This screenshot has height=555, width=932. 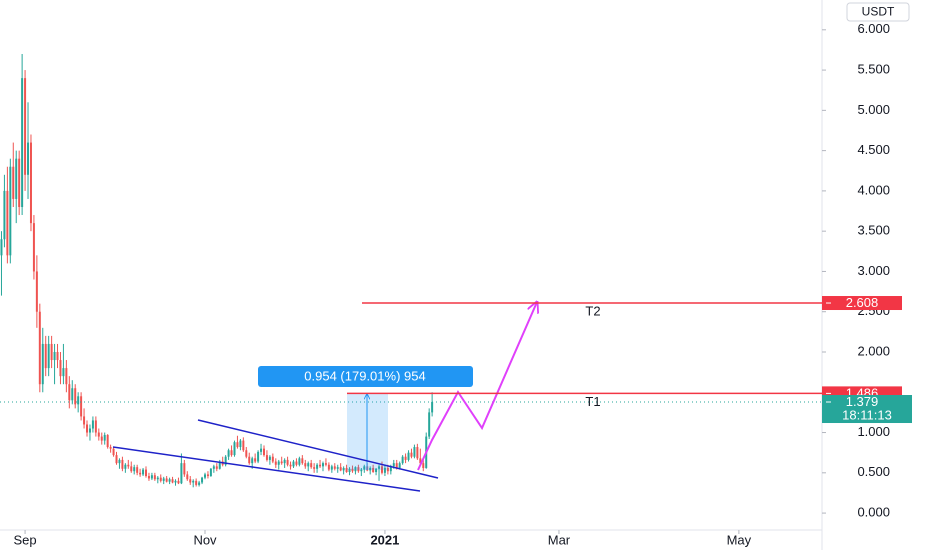 I want to click on y-tick-label: 1.000, so click(x=873, y=431).